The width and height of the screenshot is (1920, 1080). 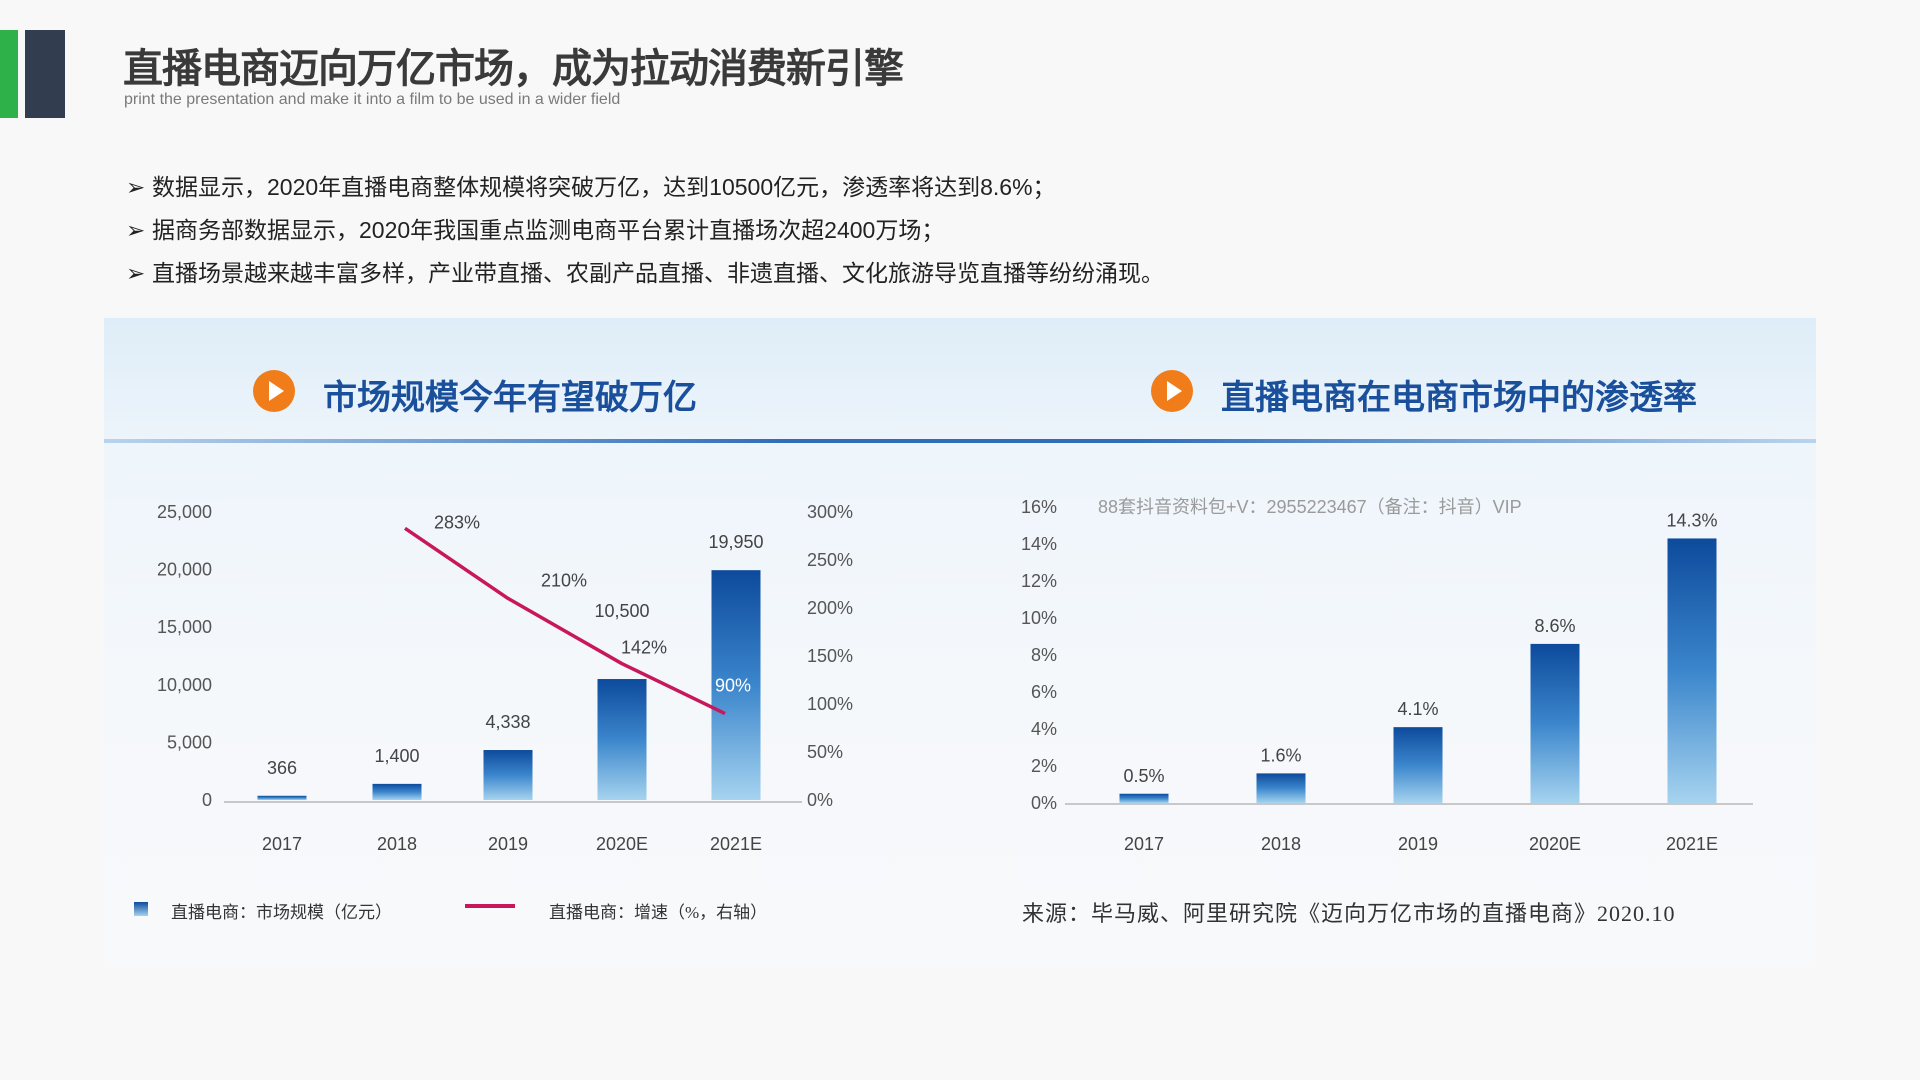 What do you see at coordinates (1039, 544) in the screenshot?
I see `y-tick-label: 14%` at bounding box center [1039, 544].